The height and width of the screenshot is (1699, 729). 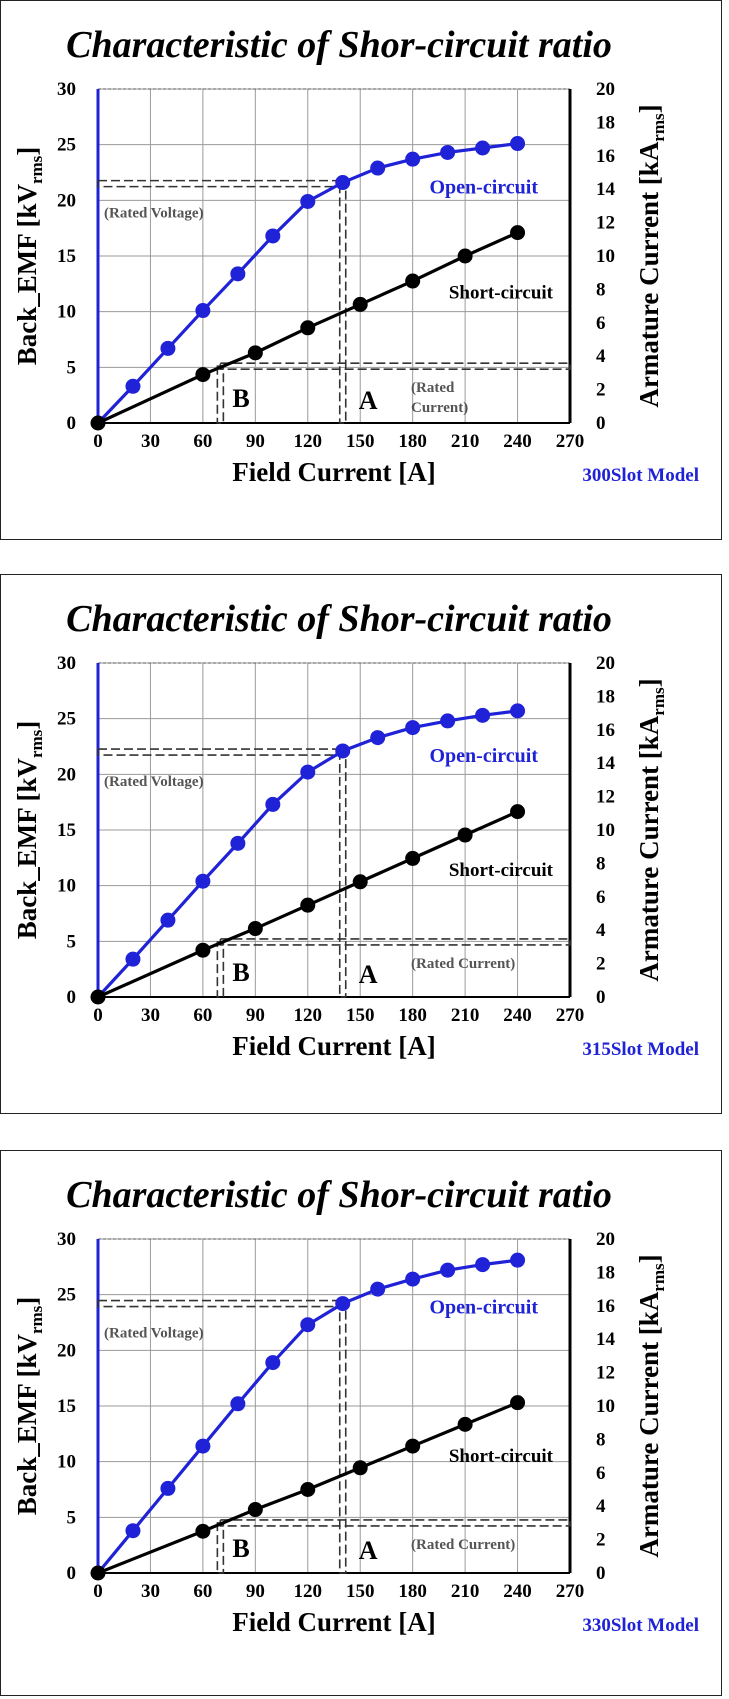 I want to click on x-tick-label: 180, so click(x=412, y=1591).